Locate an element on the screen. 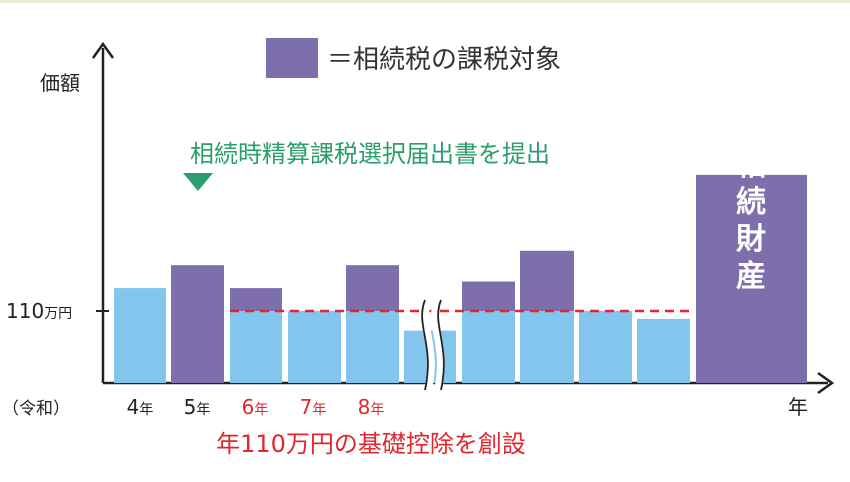 The width and height of the screenshot is (850, 482). legend-swatch-taxable is located at coordinates (292, 58).